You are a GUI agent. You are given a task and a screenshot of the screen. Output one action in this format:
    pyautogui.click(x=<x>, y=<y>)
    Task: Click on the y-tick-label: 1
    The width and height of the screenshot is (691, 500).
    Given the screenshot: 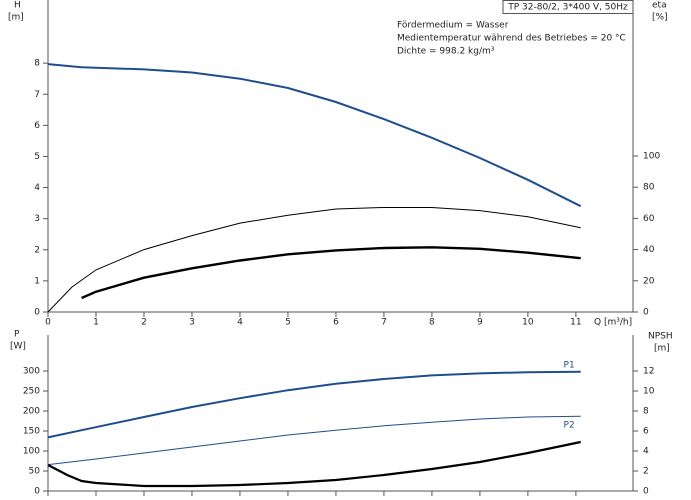 What is the action you would take?
    pyautogui.click(x=37, y=281)
    